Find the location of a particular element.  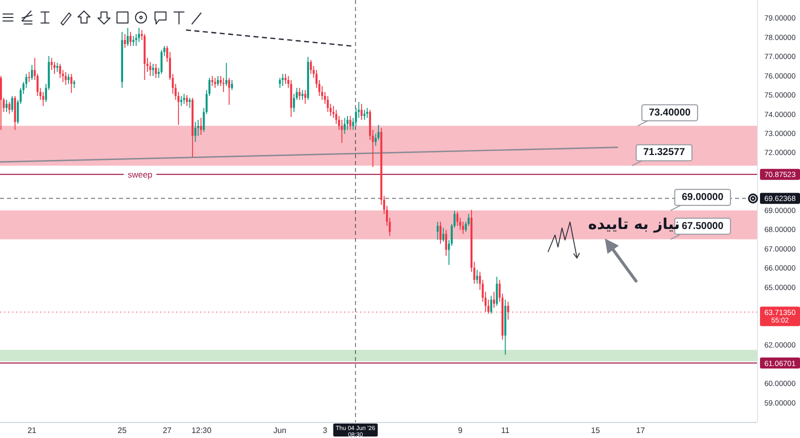

x-tick-label: Jun is located at coordinates (279, 430).